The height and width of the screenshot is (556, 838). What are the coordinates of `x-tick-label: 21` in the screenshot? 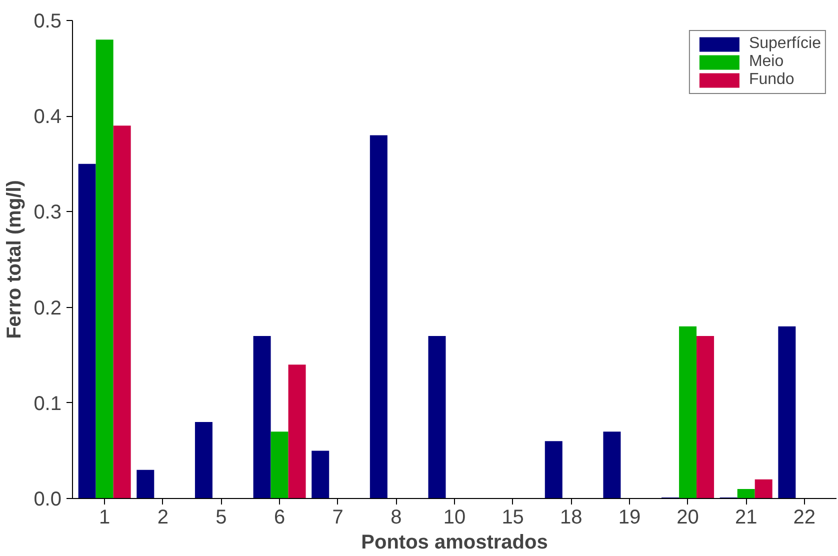 It's located at (746, 517).